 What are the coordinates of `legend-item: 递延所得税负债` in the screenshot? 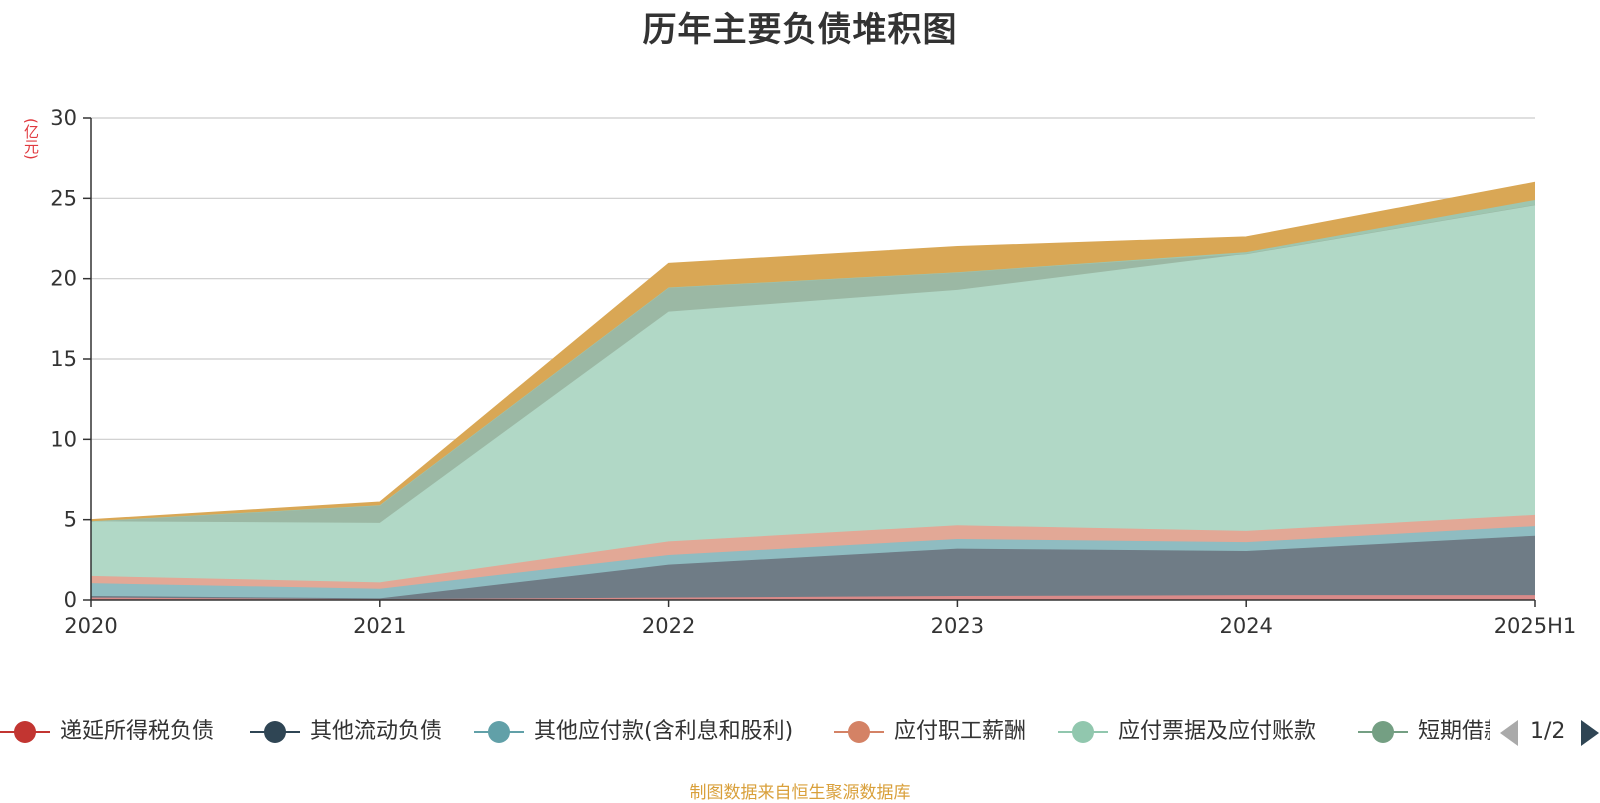 It's located at (107, 732).